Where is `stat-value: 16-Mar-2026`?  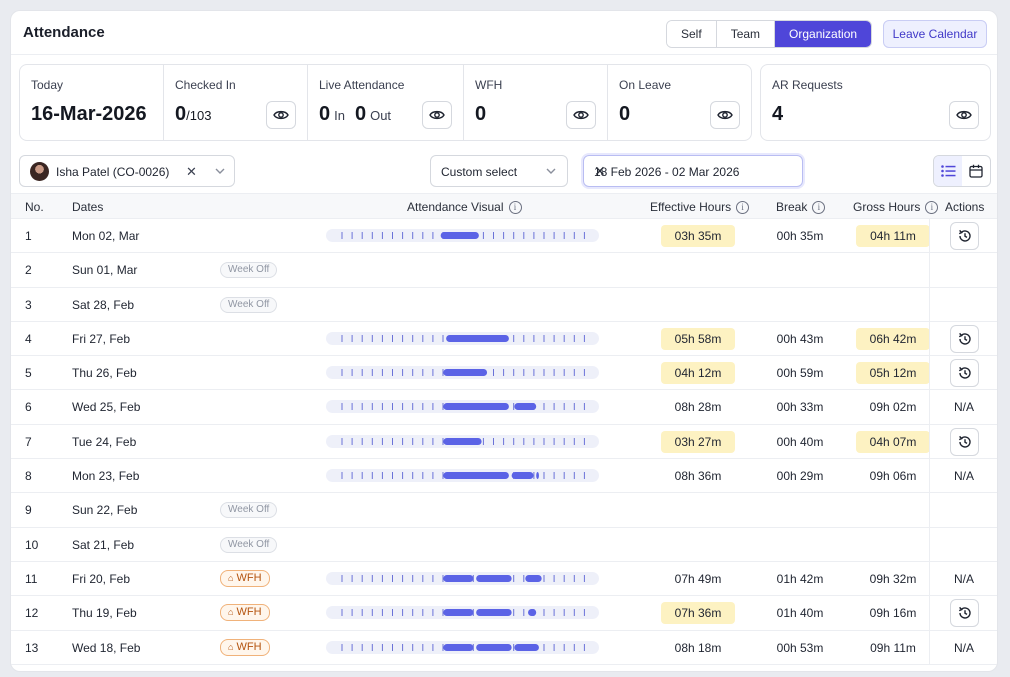 stat-value: 16-Mar-2026 is located at coordinates (89, 114).